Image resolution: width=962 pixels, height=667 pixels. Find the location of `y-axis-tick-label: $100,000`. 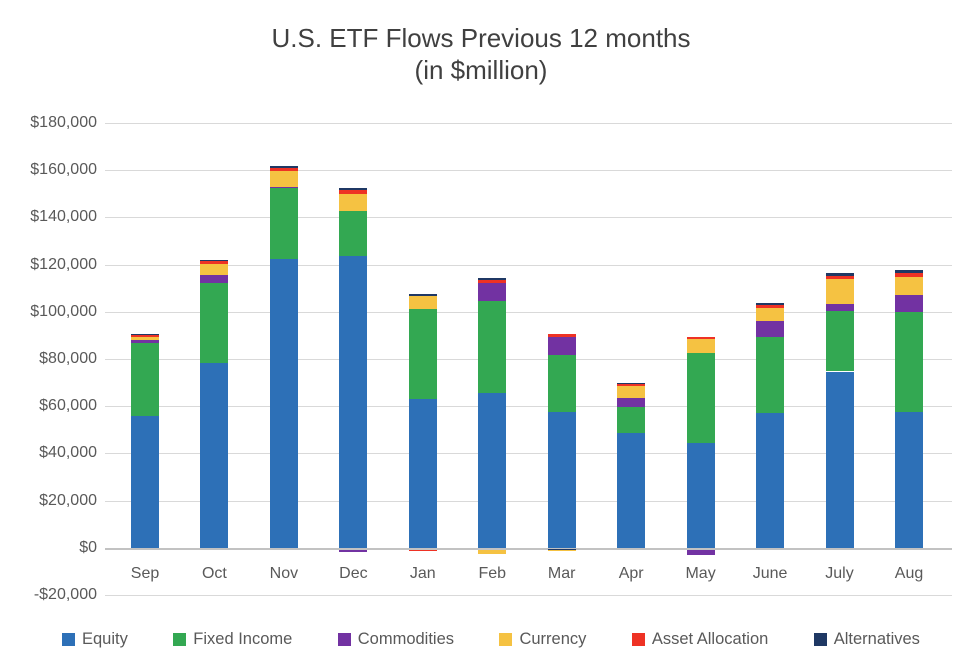

y-axis-tick-label: $100,000 is located at coordinates (63, 311).